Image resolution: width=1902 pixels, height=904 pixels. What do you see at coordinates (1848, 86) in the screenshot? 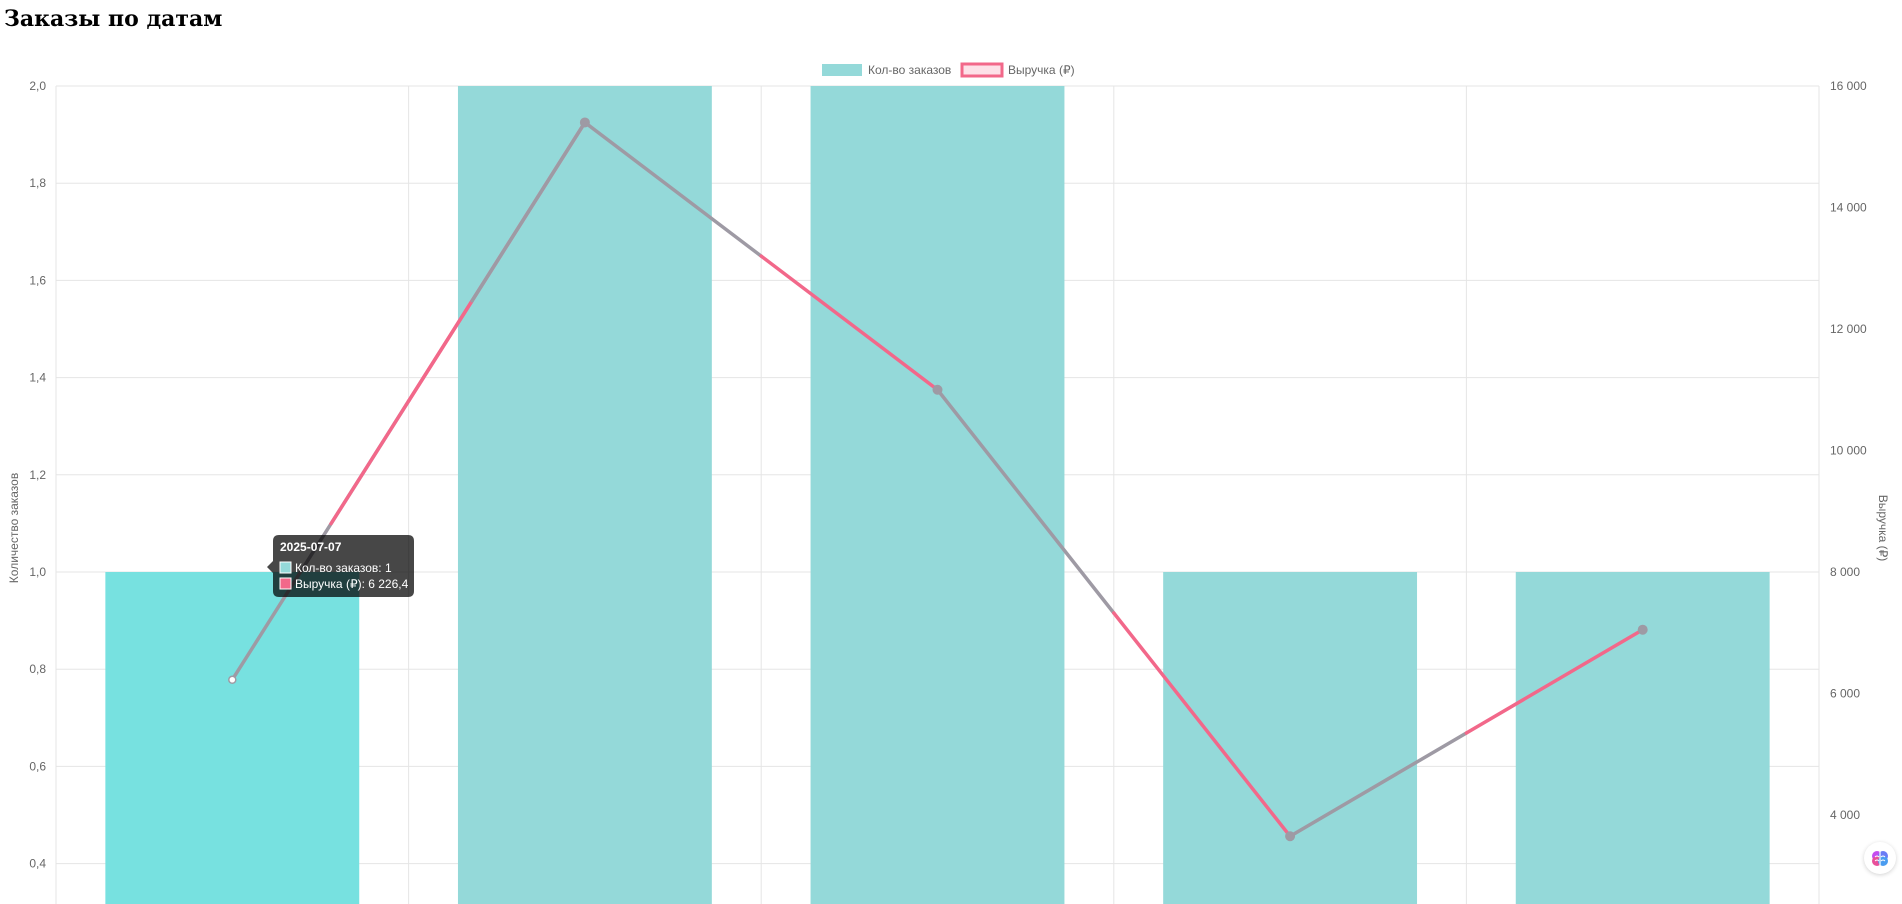
I see `right-axis-tick-label: 16 000` at bounding box center [1848, 86].